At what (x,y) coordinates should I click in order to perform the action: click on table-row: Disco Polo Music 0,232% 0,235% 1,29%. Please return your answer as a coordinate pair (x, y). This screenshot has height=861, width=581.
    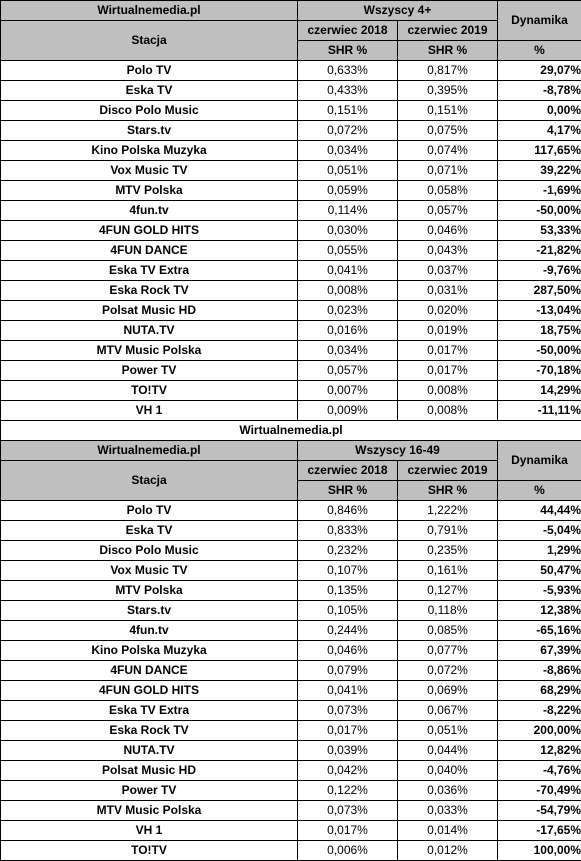
    Looking at the image, I should click on (290, 550).